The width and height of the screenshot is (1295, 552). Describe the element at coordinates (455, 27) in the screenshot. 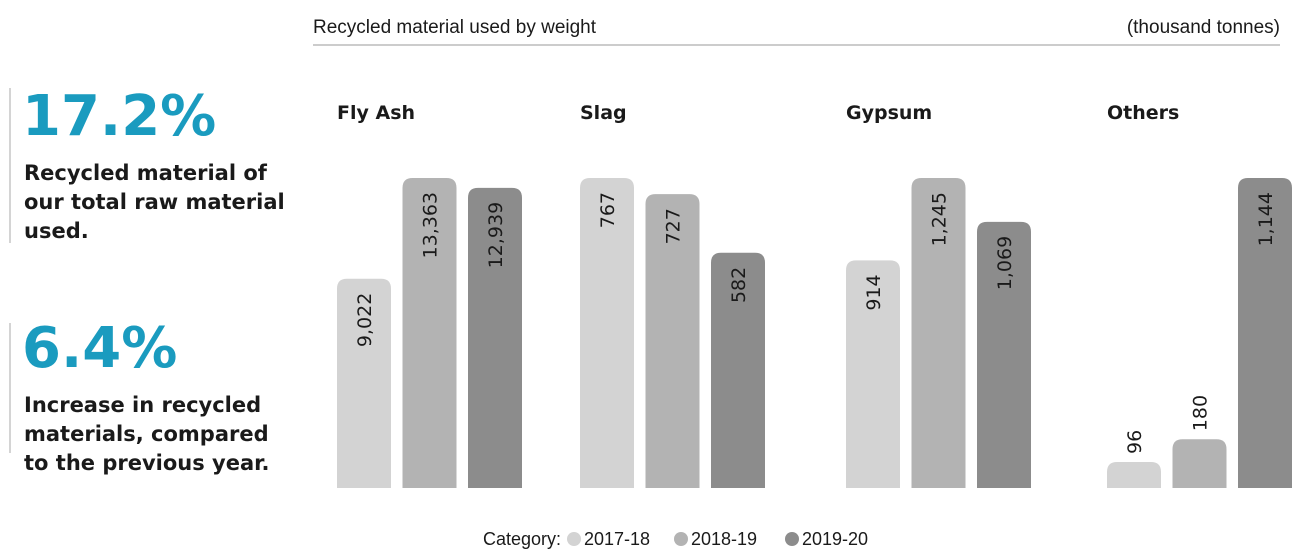

I see `chart-title: Recycled material used by weight` at that location.